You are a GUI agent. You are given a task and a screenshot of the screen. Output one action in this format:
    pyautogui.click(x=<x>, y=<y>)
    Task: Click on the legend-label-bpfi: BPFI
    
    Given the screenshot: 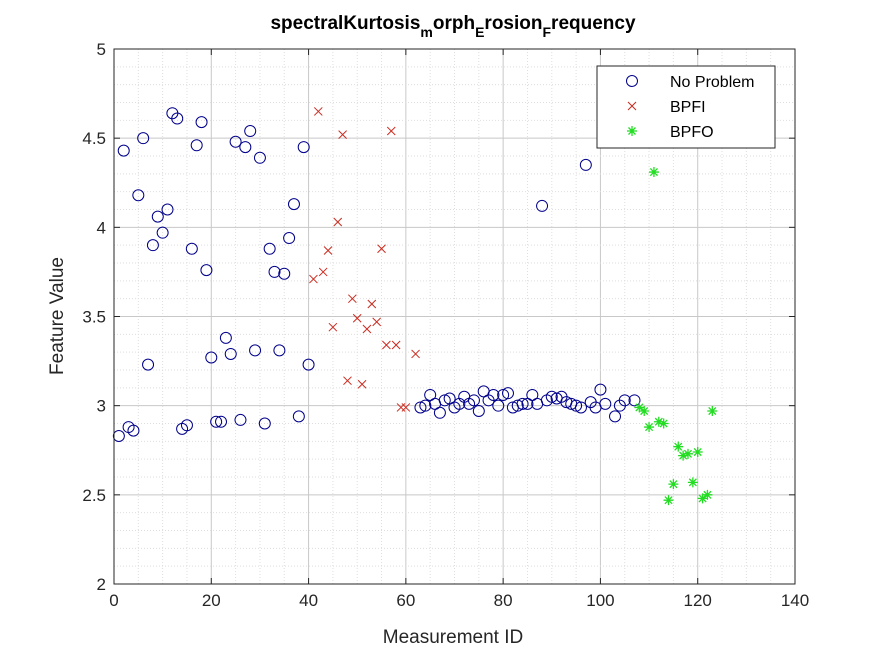 What is the action you would take?
    pyautogui.click(x=688, y=107)
    